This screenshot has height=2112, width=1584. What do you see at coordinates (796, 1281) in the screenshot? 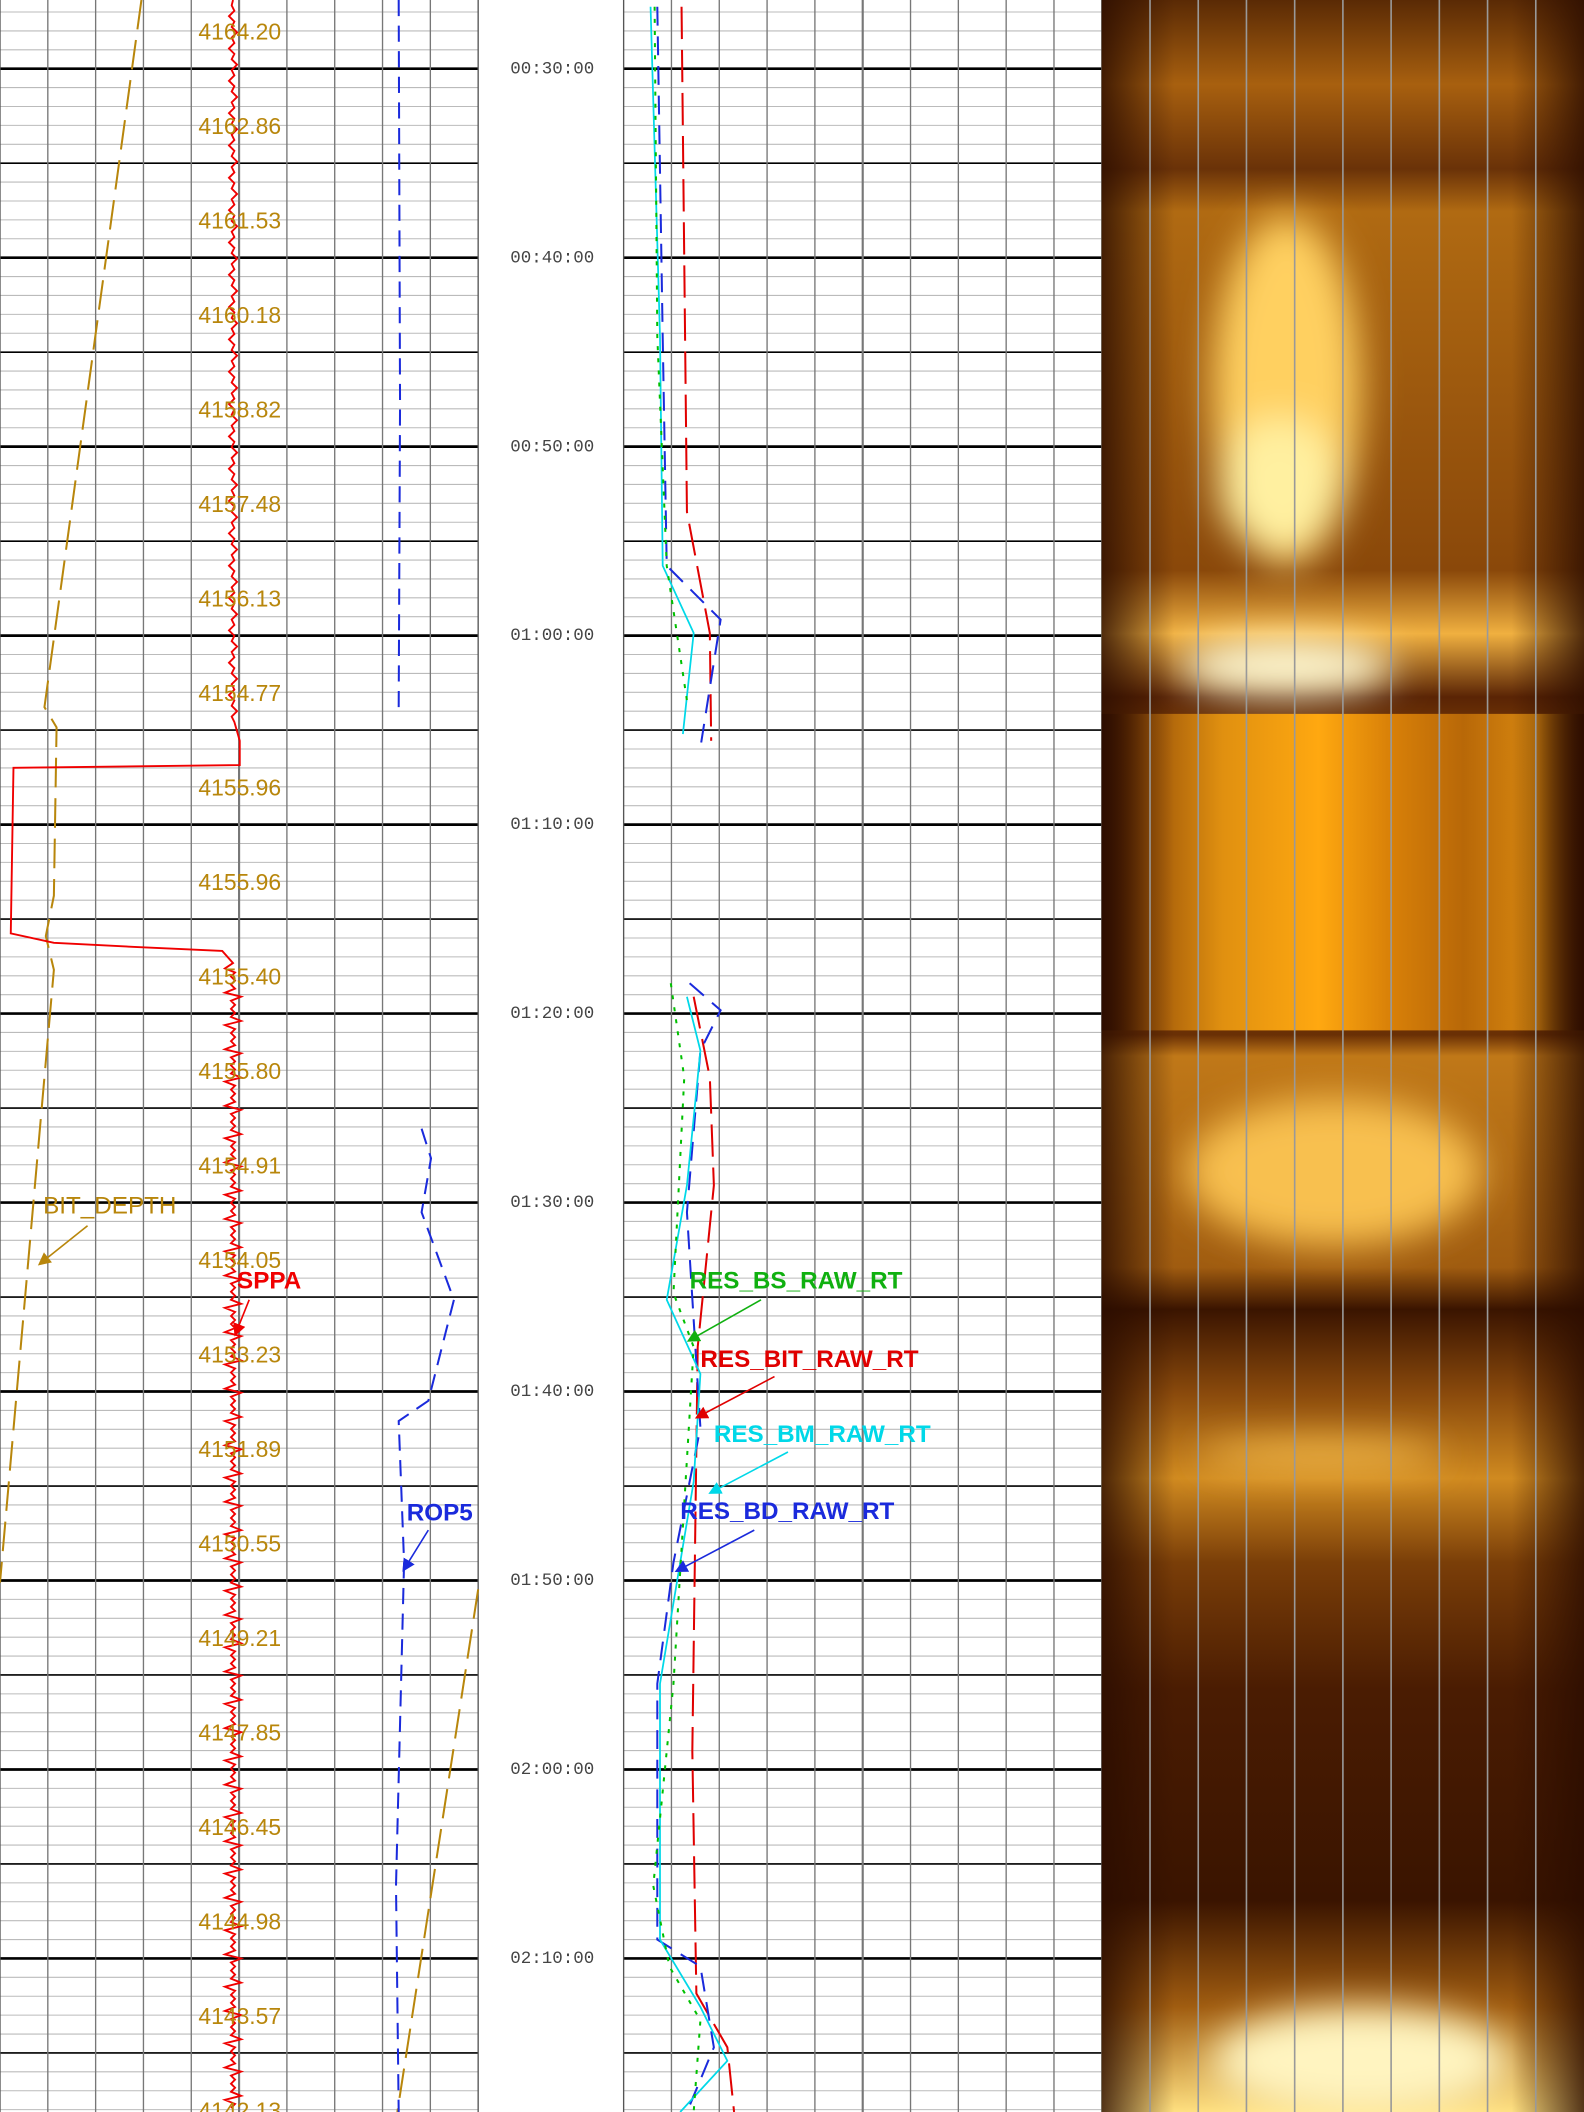
I see `curve-label: RES_BS_RAW_RT` at bounding box center [796, 1281].